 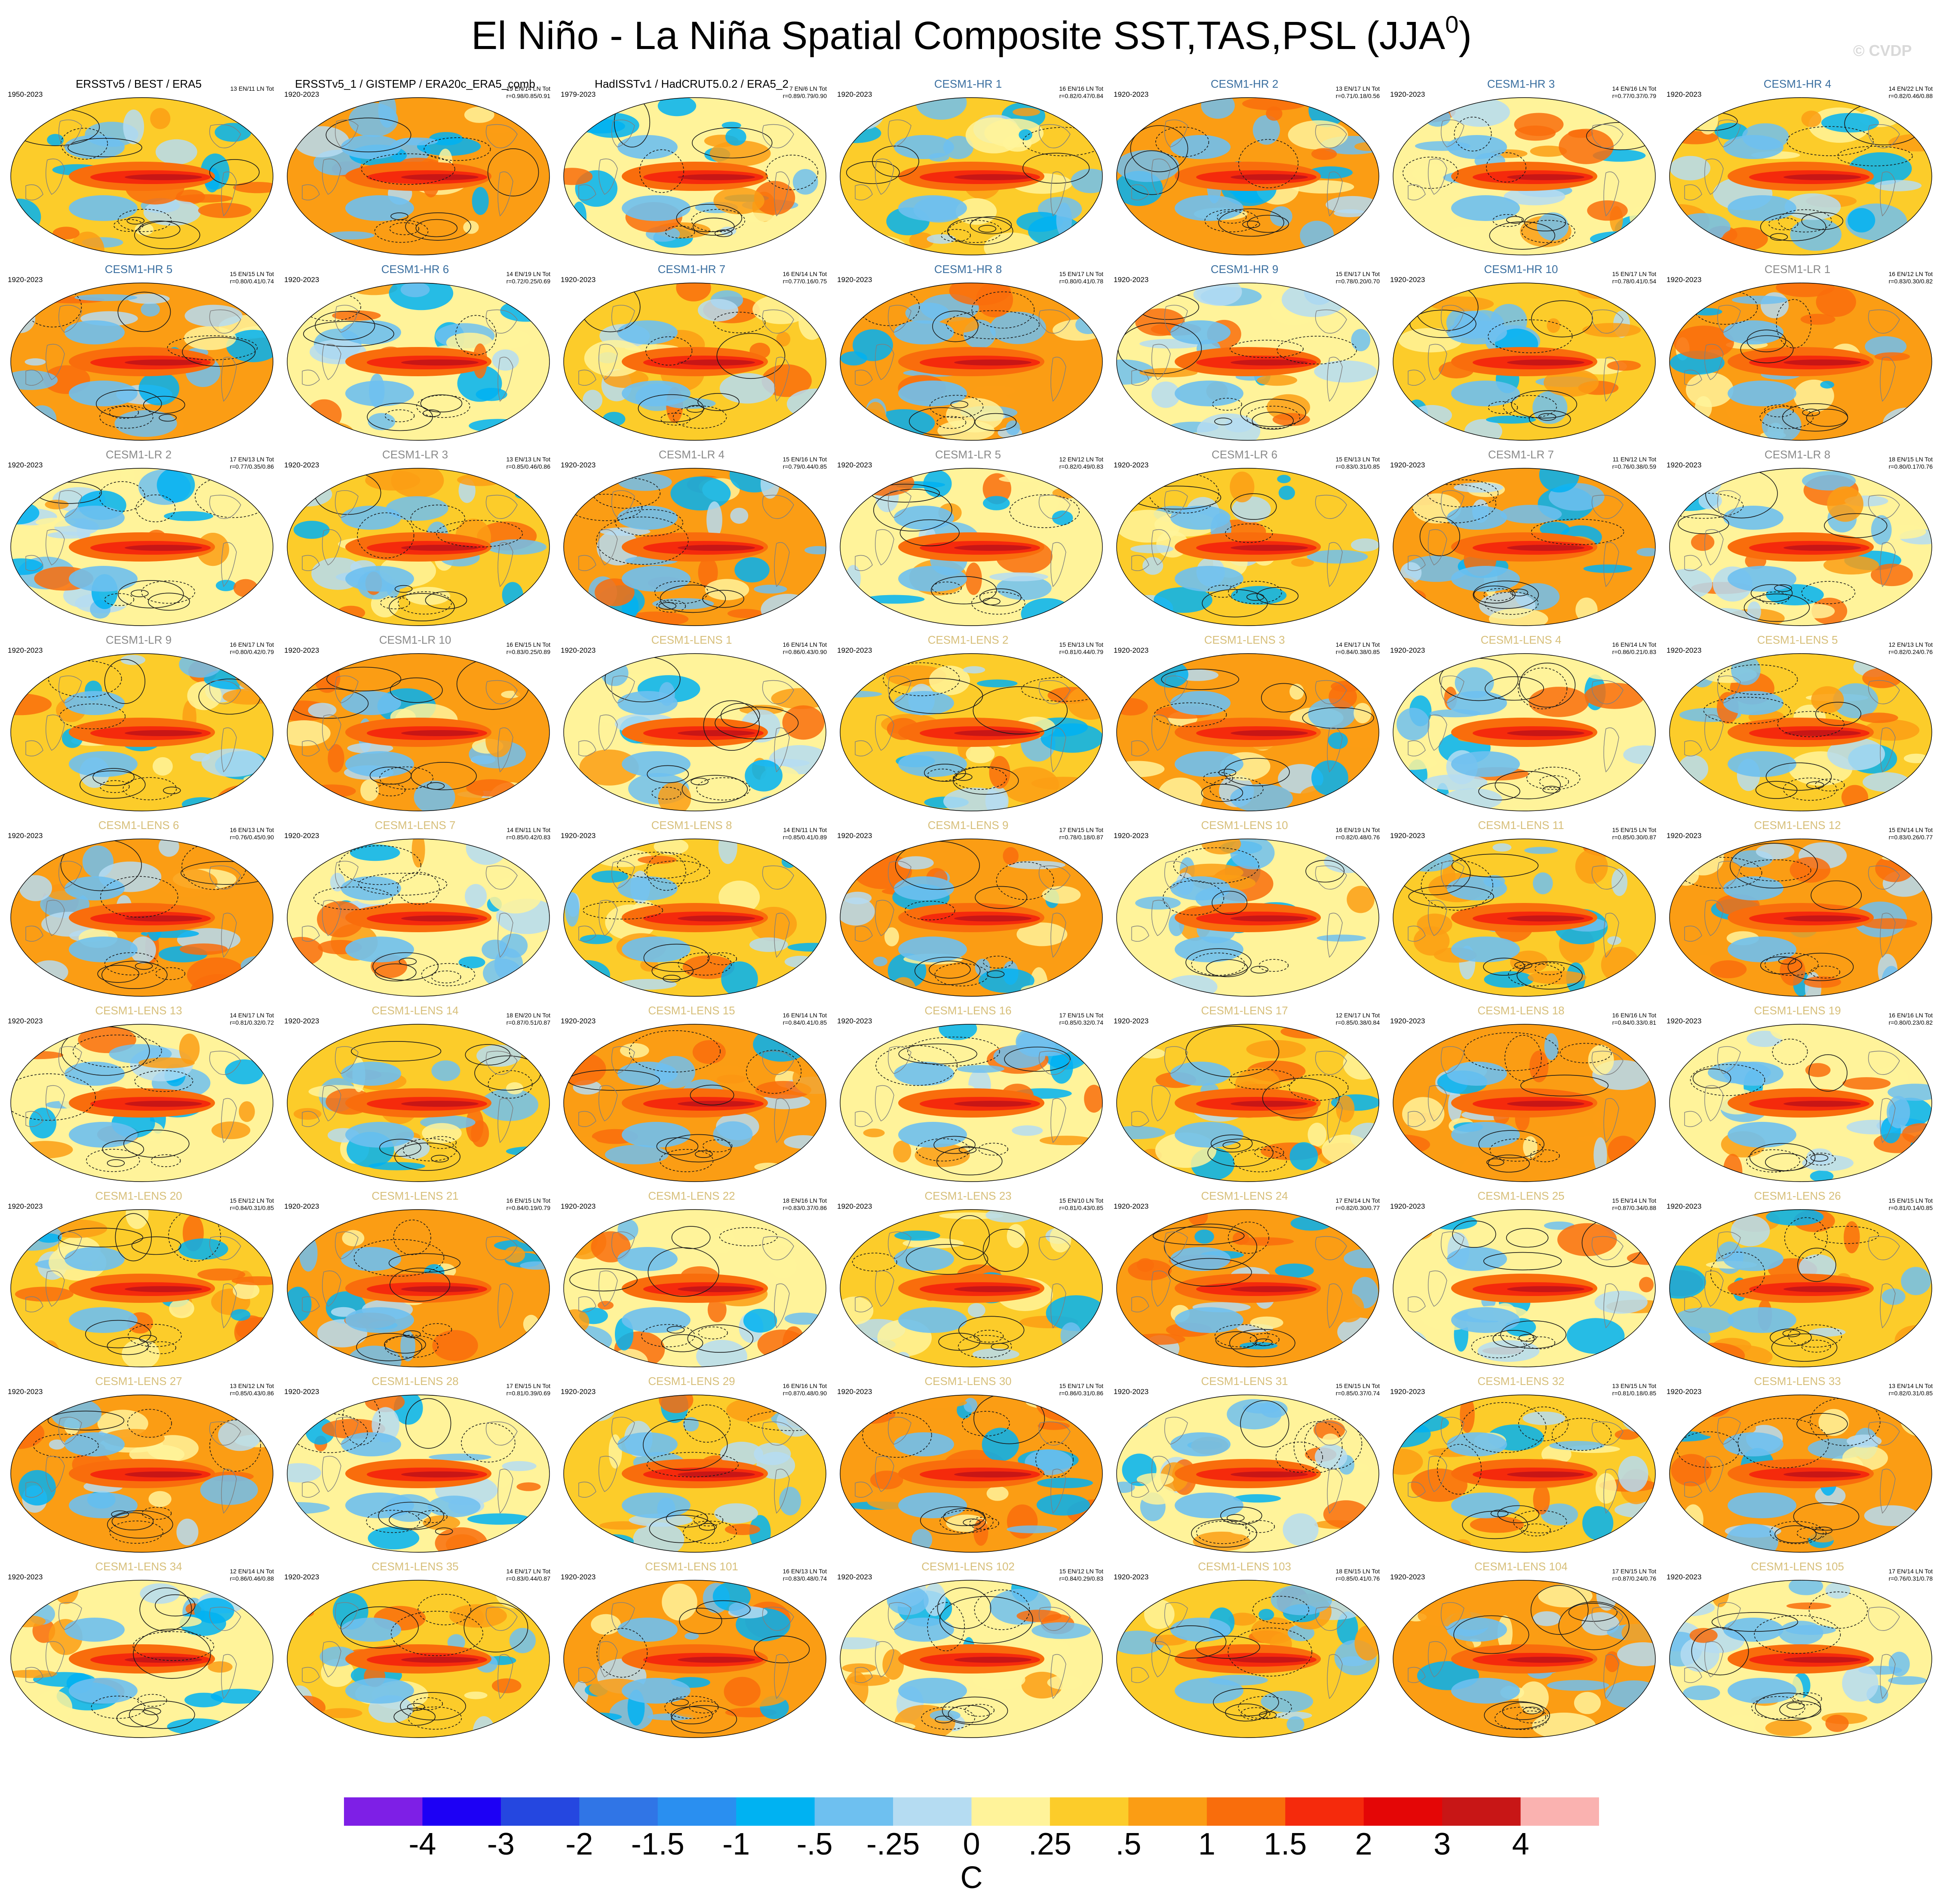 What do you see at coordinates (252, 1575) in the screenshot?
I see `panel-stats: 12 EN/14 LN Tot r=0.86/0.46/0.88` at bounding box center [252, 1575].